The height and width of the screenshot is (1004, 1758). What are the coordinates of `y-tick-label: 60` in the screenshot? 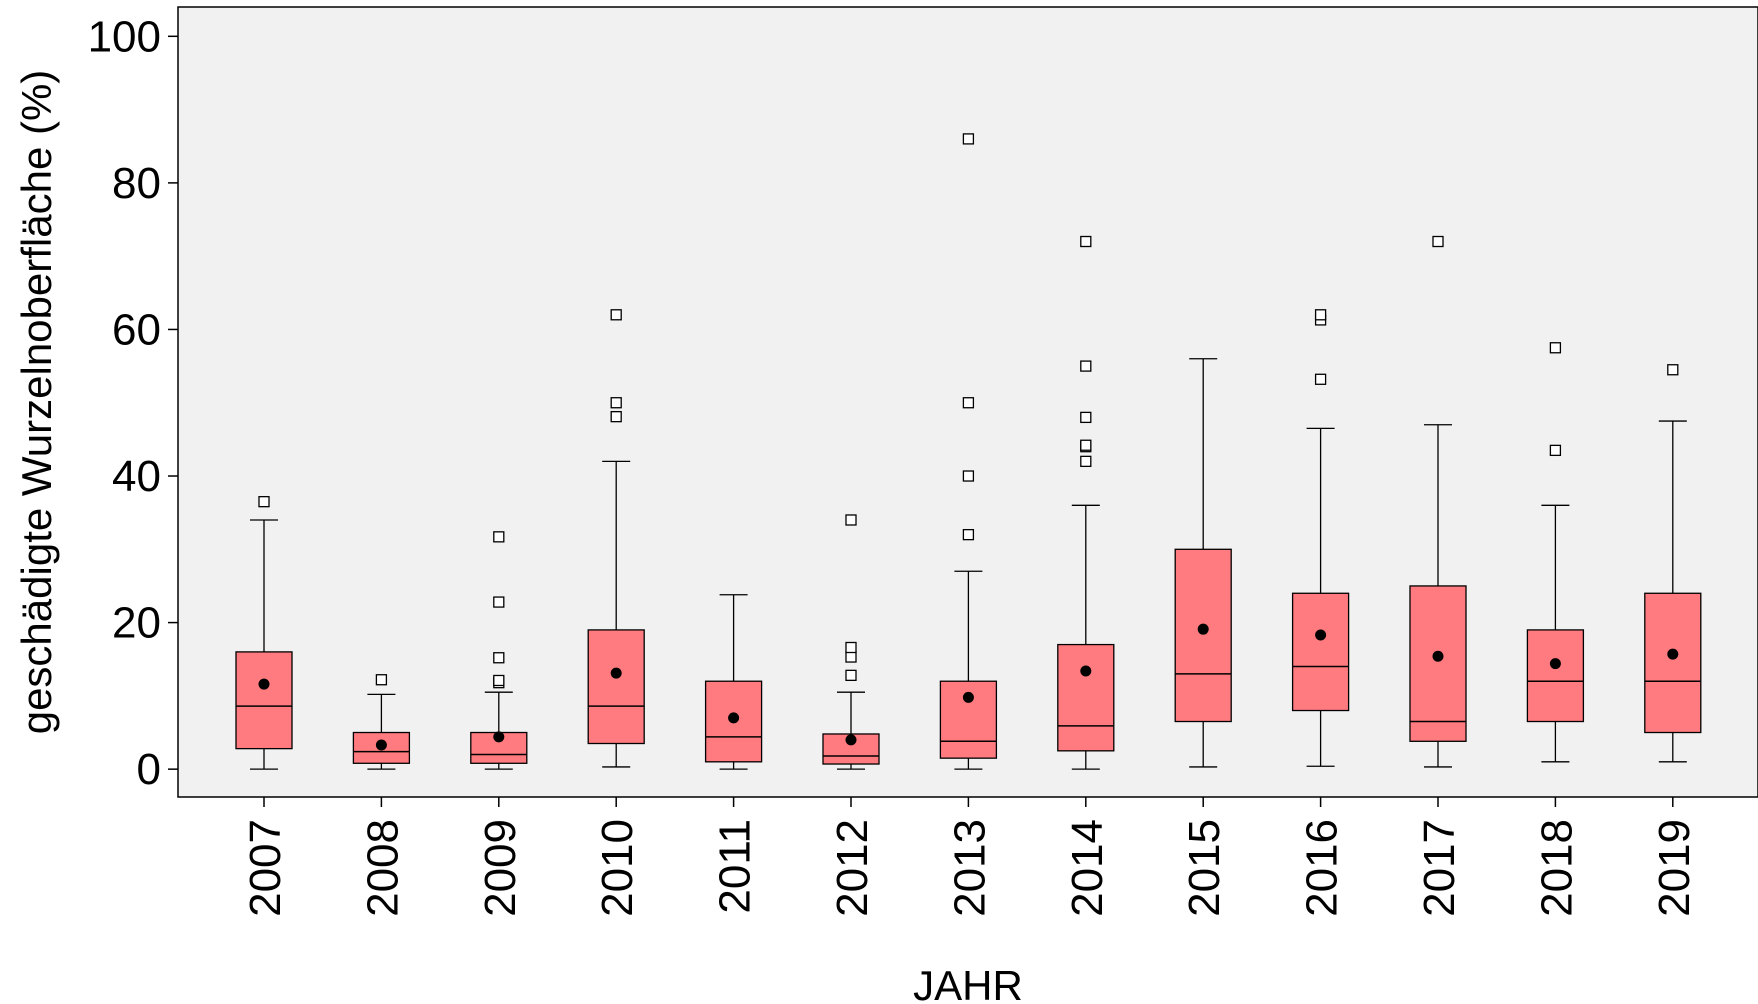 It's located at (136, 329).